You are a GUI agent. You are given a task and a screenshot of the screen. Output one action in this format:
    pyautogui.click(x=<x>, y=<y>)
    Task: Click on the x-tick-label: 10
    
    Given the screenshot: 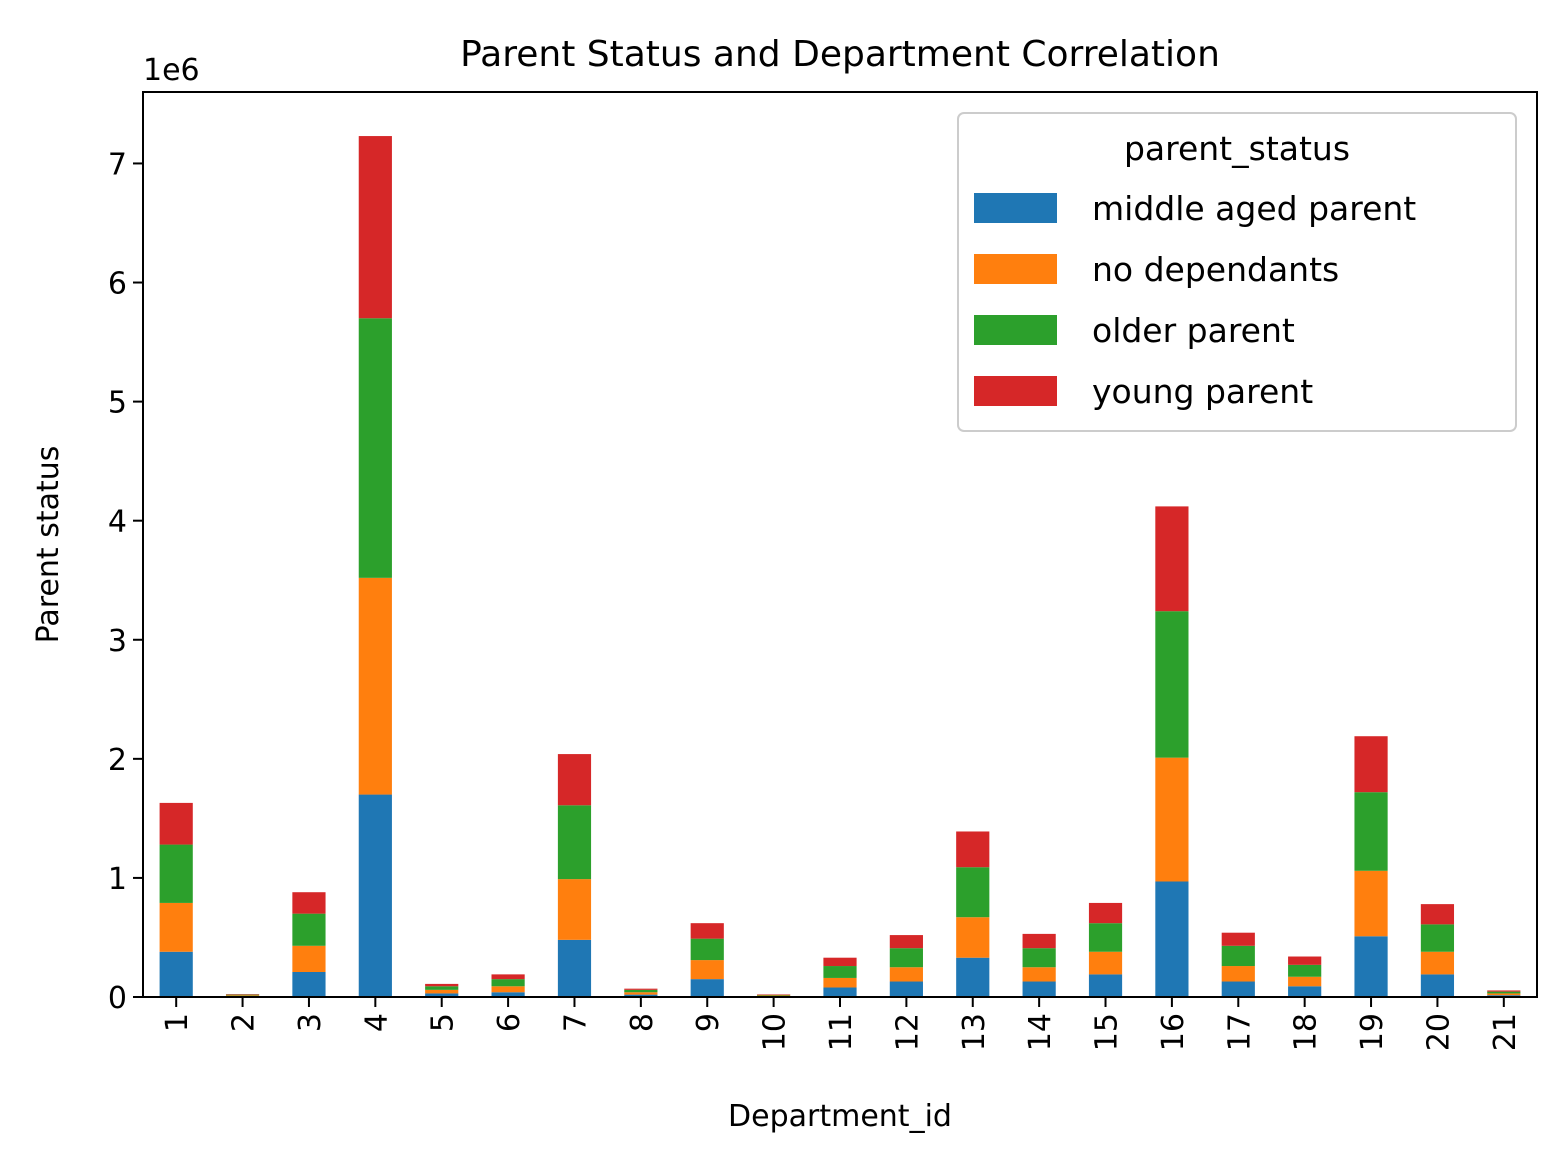 What is the action you would take?
    pyautogui.click(x=775, y=1032)
    